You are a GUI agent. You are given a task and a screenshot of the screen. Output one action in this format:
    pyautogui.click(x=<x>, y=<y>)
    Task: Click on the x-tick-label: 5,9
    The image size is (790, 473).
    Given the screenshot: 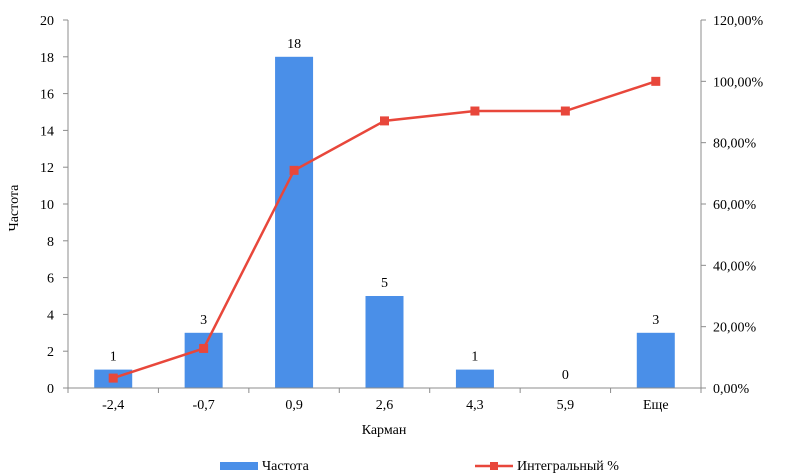 What is the action you would take?
    pyautogui.click(x=566, y=405)
    